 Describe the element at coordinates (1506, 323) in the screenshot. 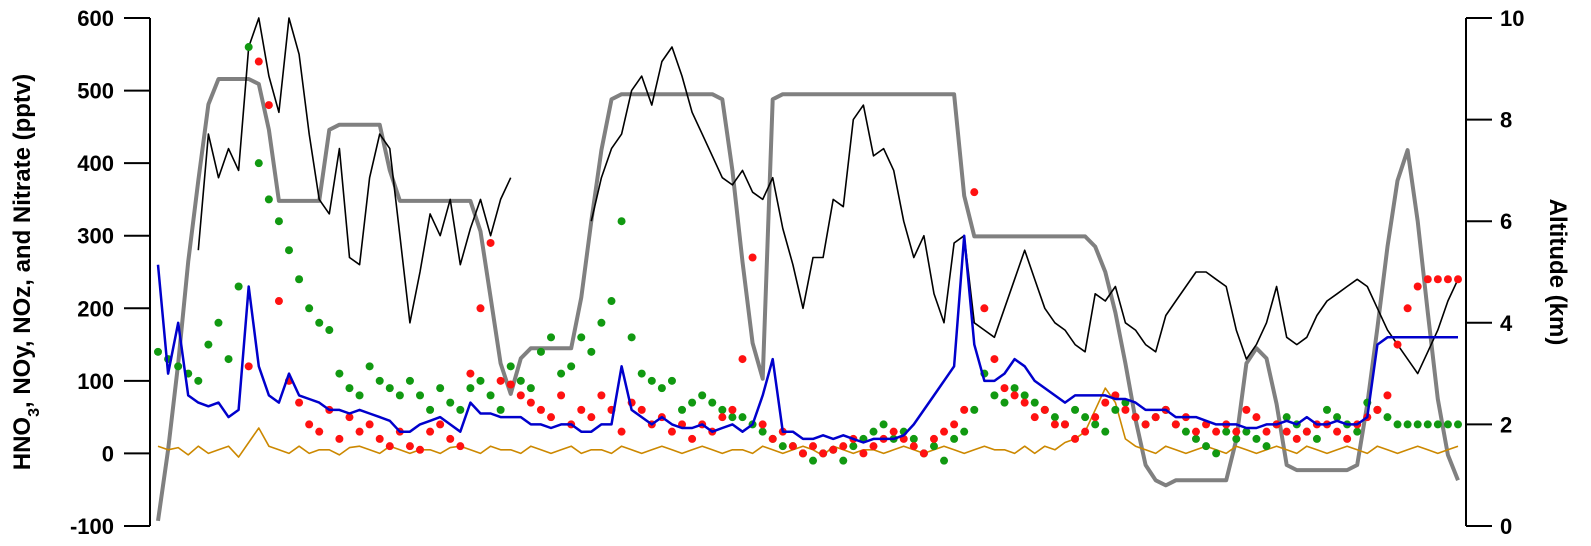

I see `right-tick-label: 4` at that location.